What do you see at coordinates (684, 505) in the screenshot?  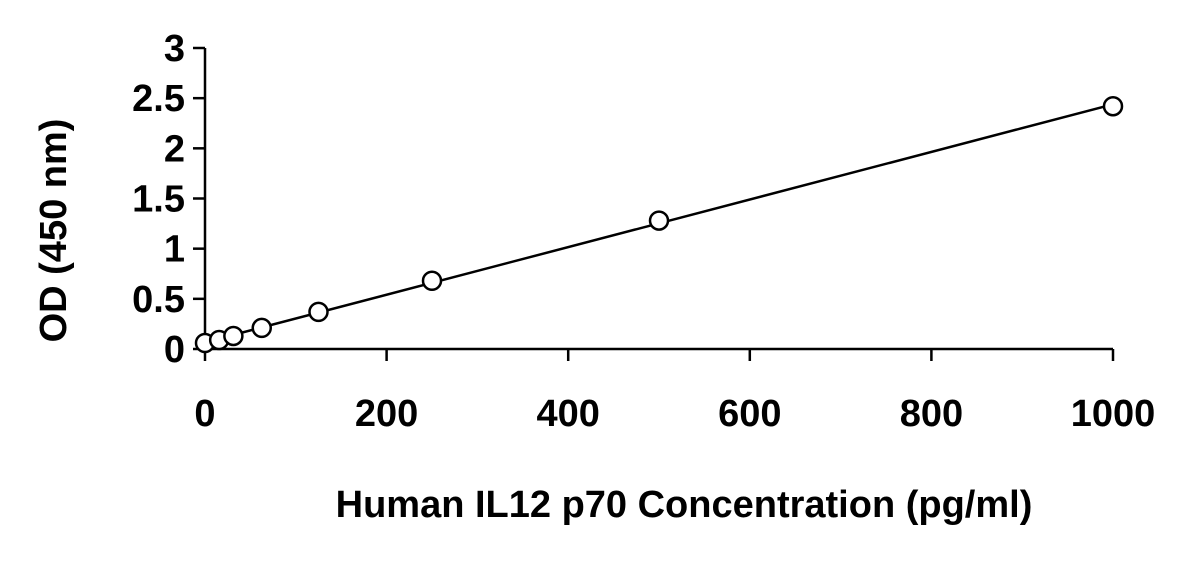 I see `x-axis-title: Human IL12 p70 Concentration (pg/ml)` at bounding box center [684, 505].